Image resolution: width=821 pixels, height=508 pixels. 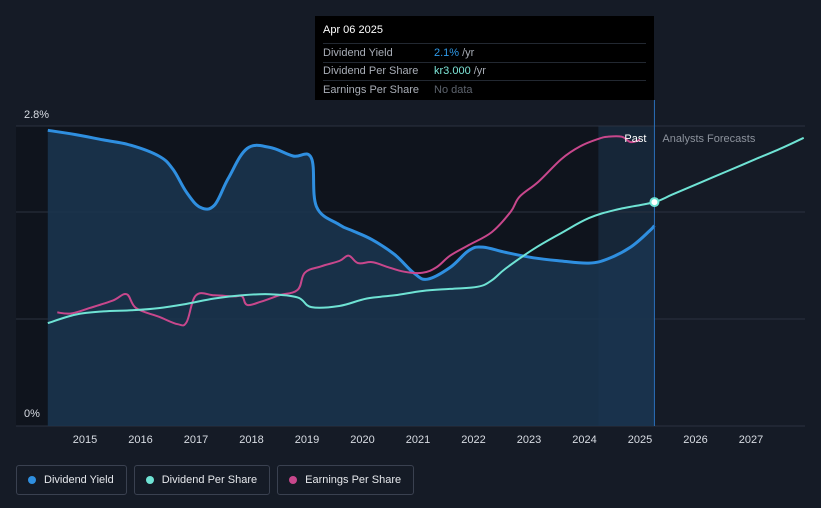 I want to click on tooltip-row-earnings-per-share: Earnings Per Share No data, so click(x=484, y=89).